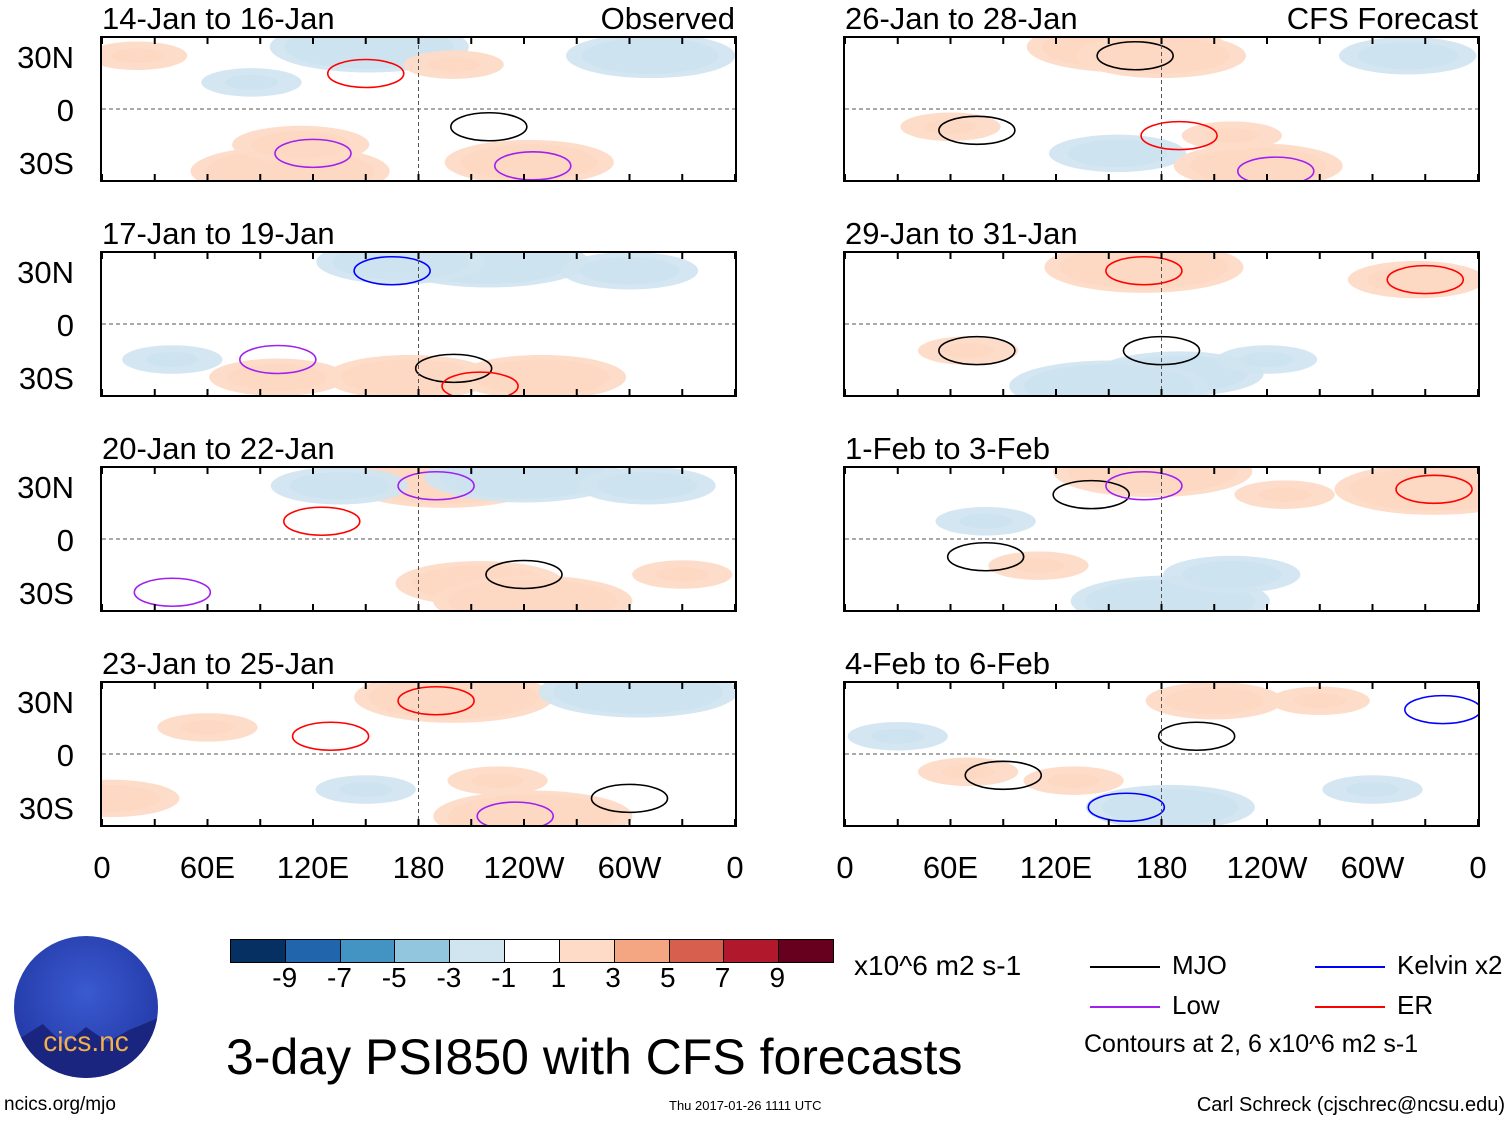 The image size is (1510, 1121). What do you see at coordinates (558, 977) in the screenshot?
I see `colorbar-label: 1` at bounding box center [558, 977].